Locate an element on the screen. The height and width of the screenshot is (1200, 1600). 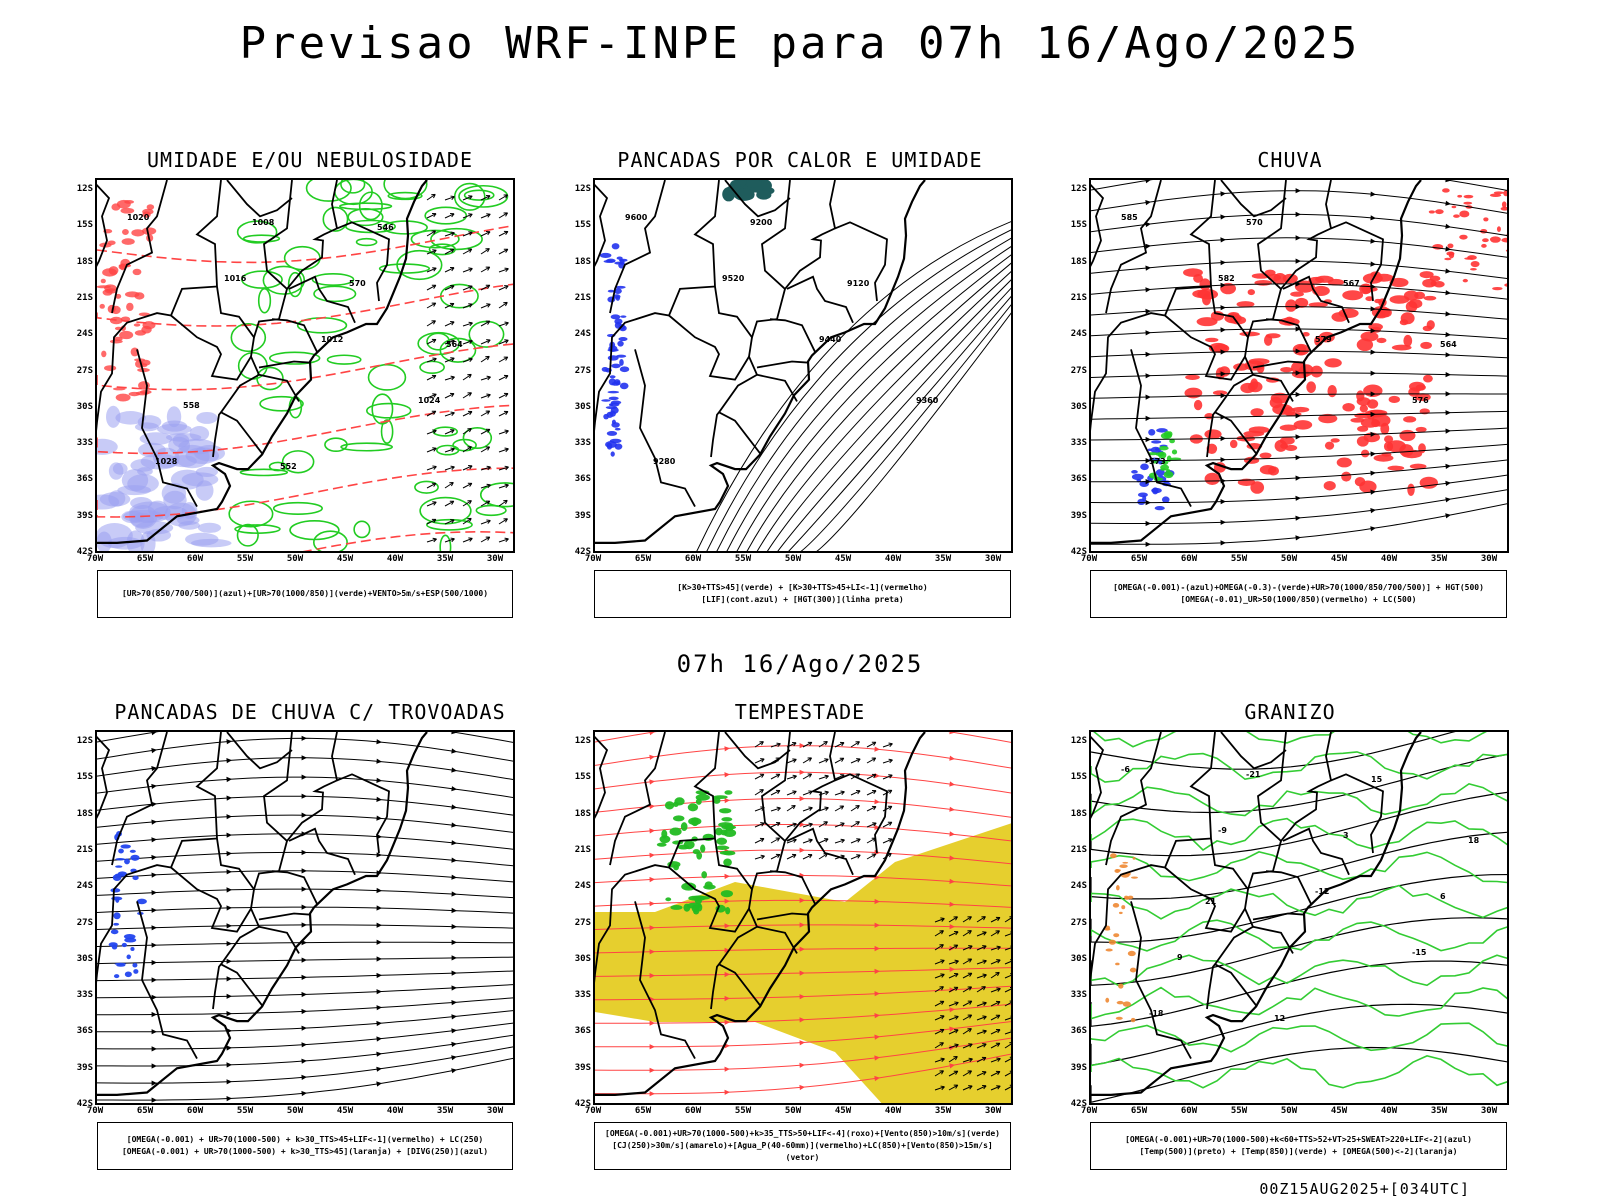
lif-contours is located at coordinates (614, 350).